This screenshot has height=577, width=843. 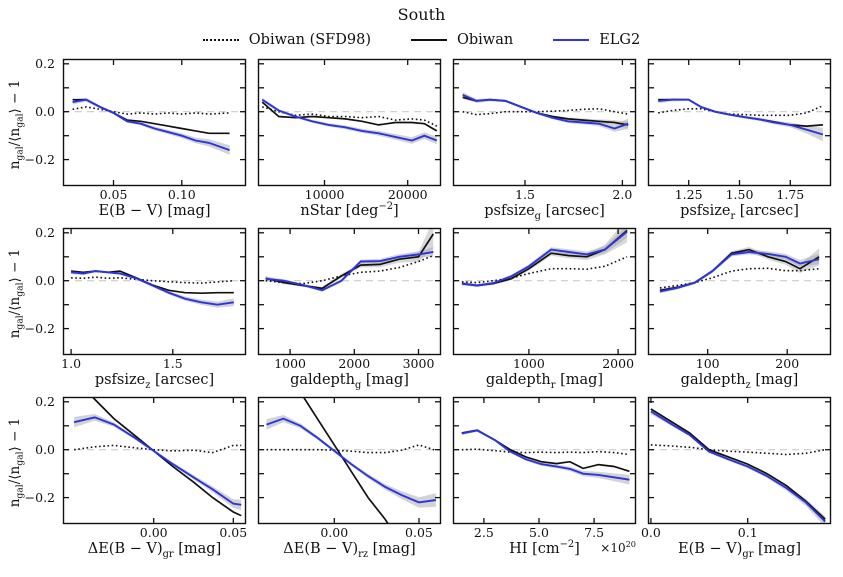 I want to click on subplot-canvas-psfsize_g, so click(x=544, y=122).